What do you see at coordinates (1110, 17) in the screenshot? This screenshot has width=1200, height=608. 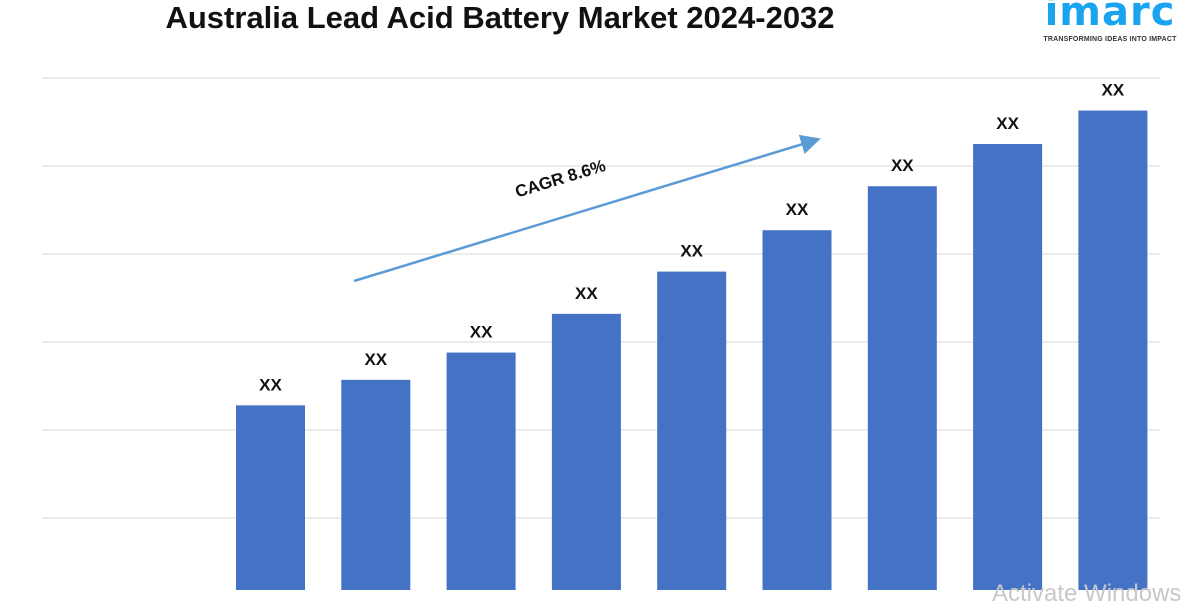 I see `logo-word: imarc` at bounding box center [1110, 17].